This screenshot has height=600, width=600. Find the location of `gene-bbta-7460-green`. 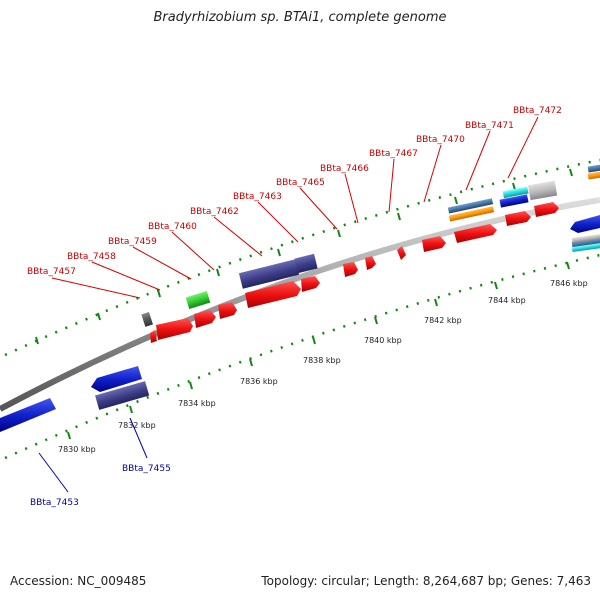

gene-bbta-7460-green is located at coordinates (198, 300).